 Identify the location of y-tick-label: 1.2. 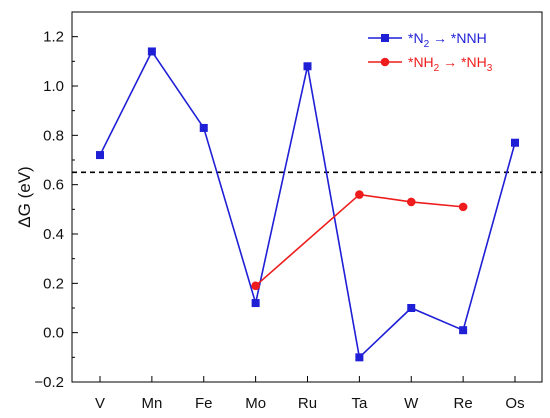
(53, 37).